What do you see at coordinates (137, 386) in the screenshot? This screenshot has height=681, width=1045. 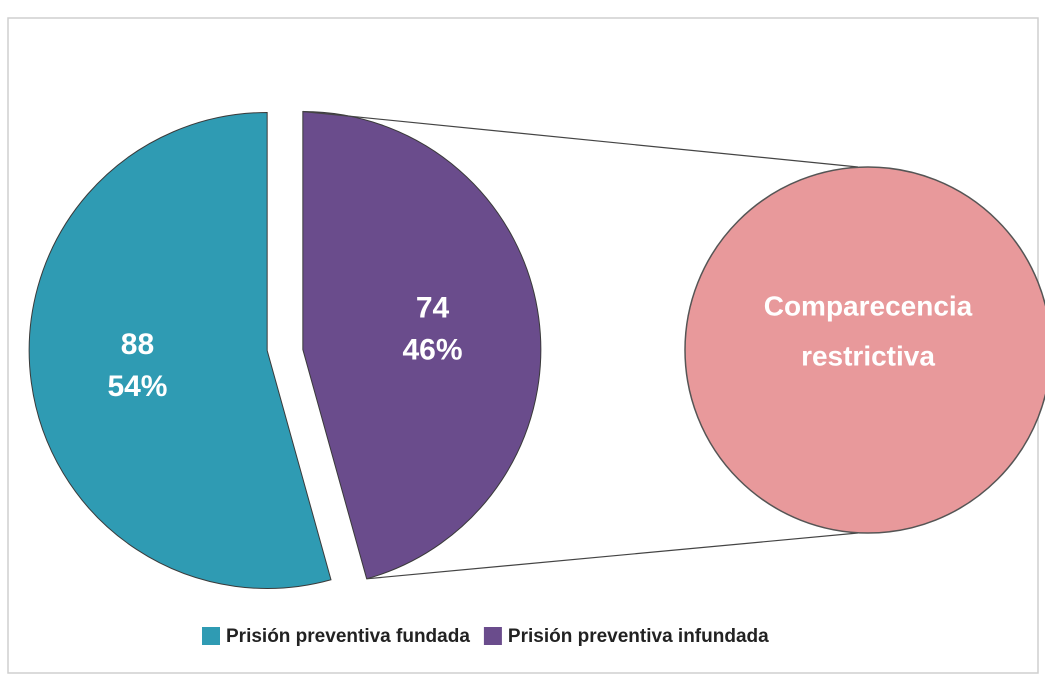 I see `data-label: 54%` at bounding box center [137, 386].